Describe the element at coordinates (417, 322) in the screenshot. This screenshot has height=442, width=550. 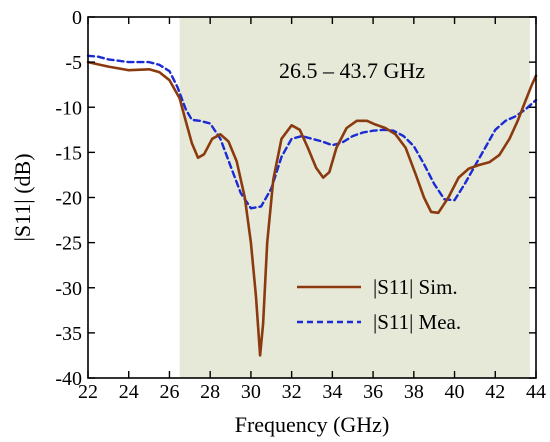
I see `legend-label-mea: |S11| Mea.` at that location.